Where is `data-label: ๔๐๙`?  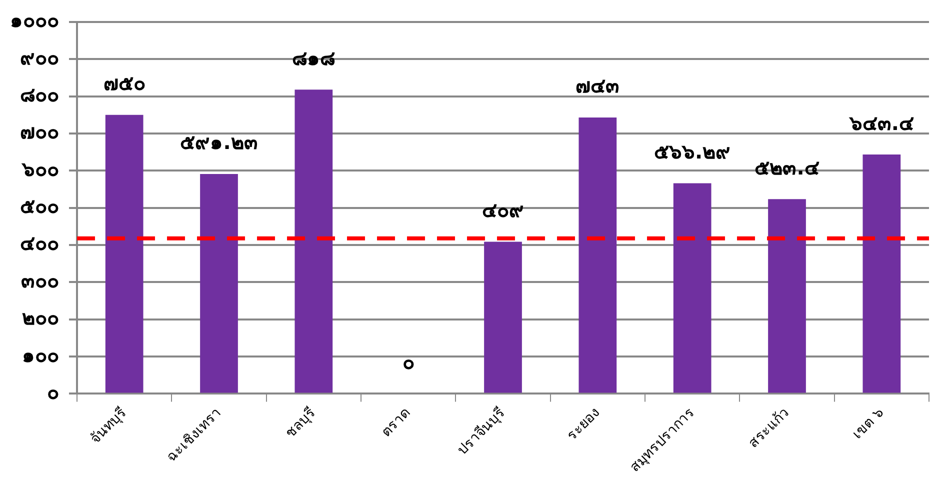 data-label: ๔๐๙ is located at coordinates (503, 210).